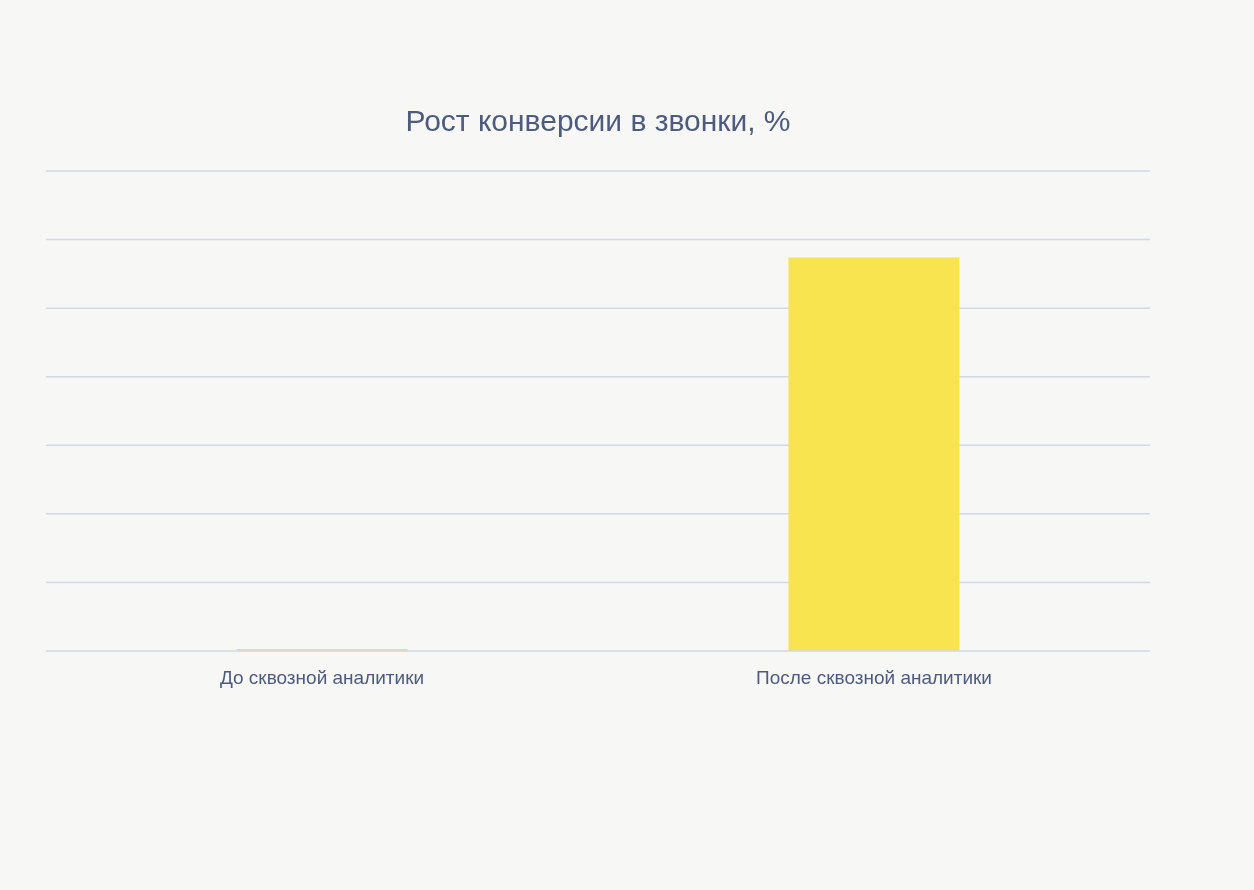 This screenshot has height=890, width=1254. What do you see at coordinates (598, 121) in the screenshot?
I see `chart-title: Рост конверсии в звонки, %` at bounding box center [598, 121].